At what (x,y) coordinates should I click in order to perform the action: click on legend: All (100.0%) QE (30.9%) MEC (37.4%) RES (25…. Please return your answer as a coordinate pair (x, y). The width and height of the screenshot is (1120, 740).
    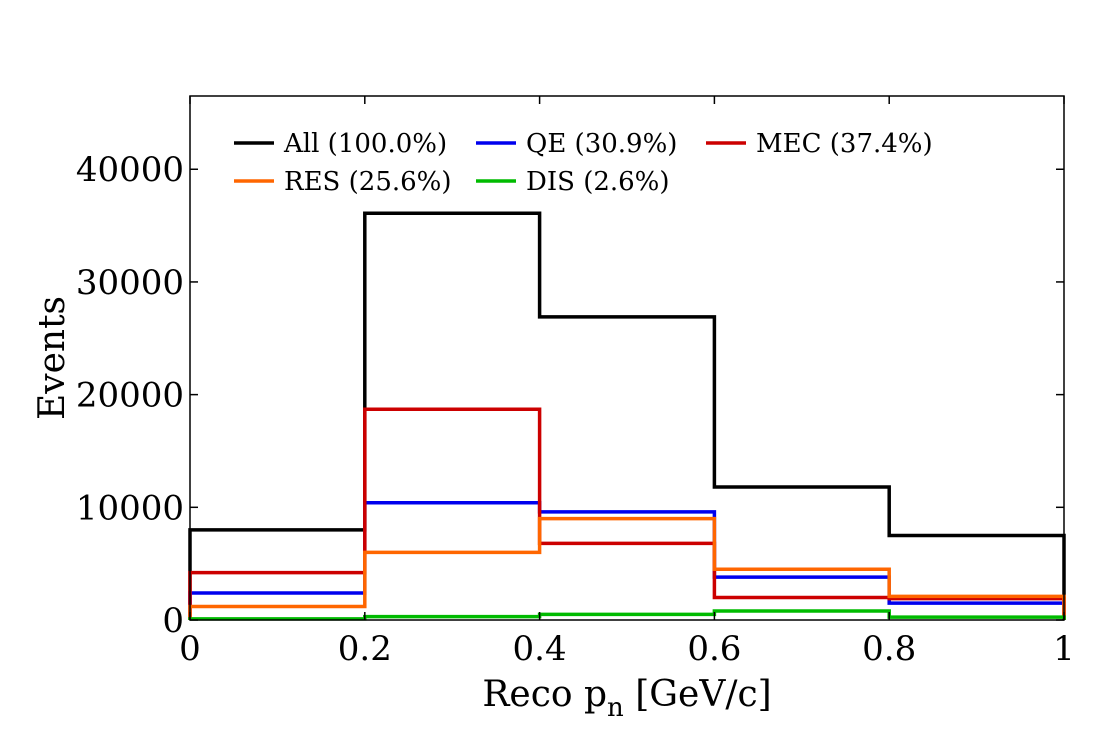
    Looking at the image, I should click on (588, 160).